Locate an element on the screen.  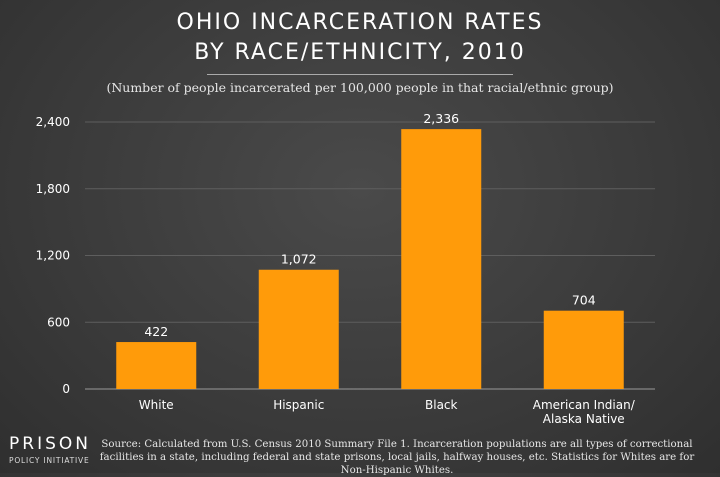
x-tick-label: Alaska Native is located at coordinates (584, 419).